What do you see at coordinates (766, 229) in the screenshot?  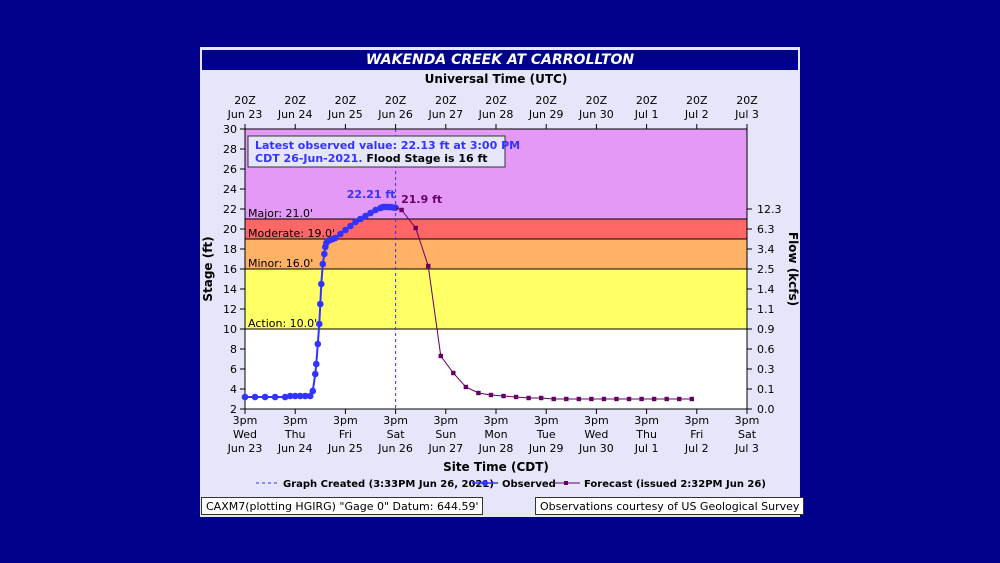 I see `flow-tick-label: 6.3` at bounding box center [766, 229].